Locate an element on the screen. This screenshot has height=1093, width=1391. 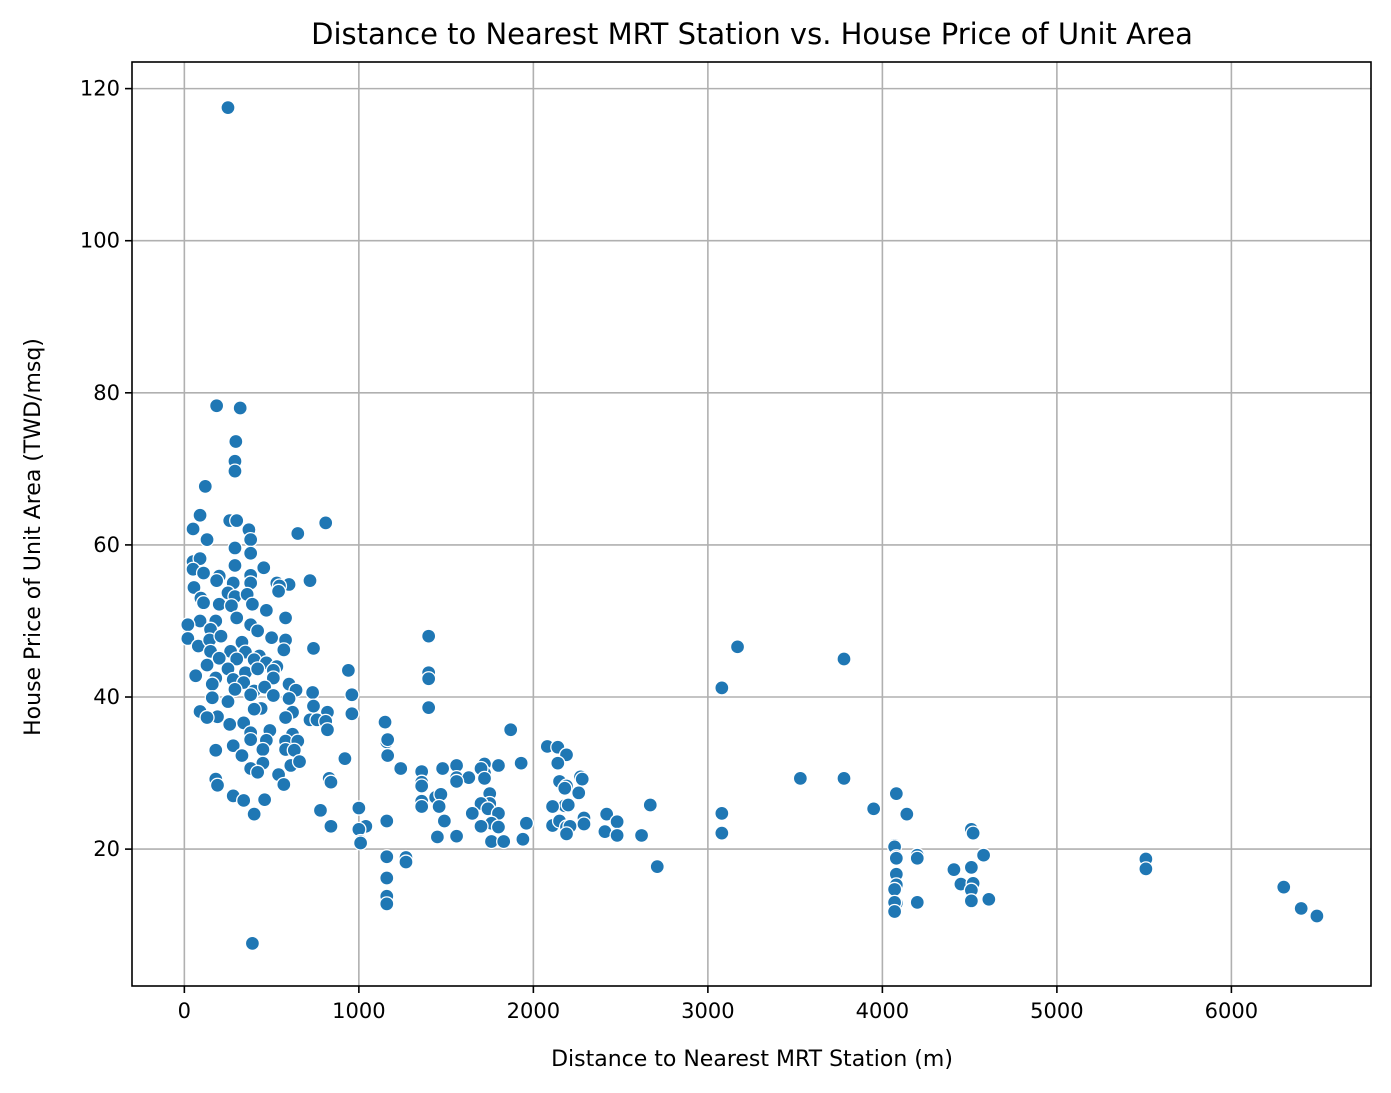
y-axis-label: House Price of Unit Area (TWD/msq) is located at coordinates (33, 537).